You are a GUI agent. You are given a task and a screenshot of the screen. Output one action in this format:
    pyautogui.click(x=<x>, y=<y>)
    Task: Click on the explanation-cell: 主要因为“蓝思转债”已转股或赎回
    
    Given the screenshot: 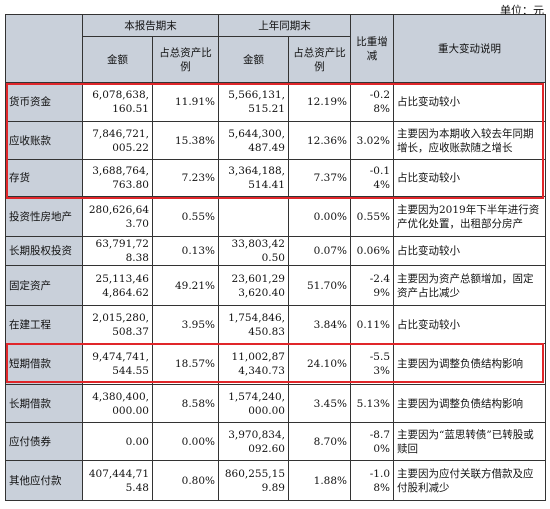 What is the action you would take?
    pyautogui.click(x=469, y=441)
    